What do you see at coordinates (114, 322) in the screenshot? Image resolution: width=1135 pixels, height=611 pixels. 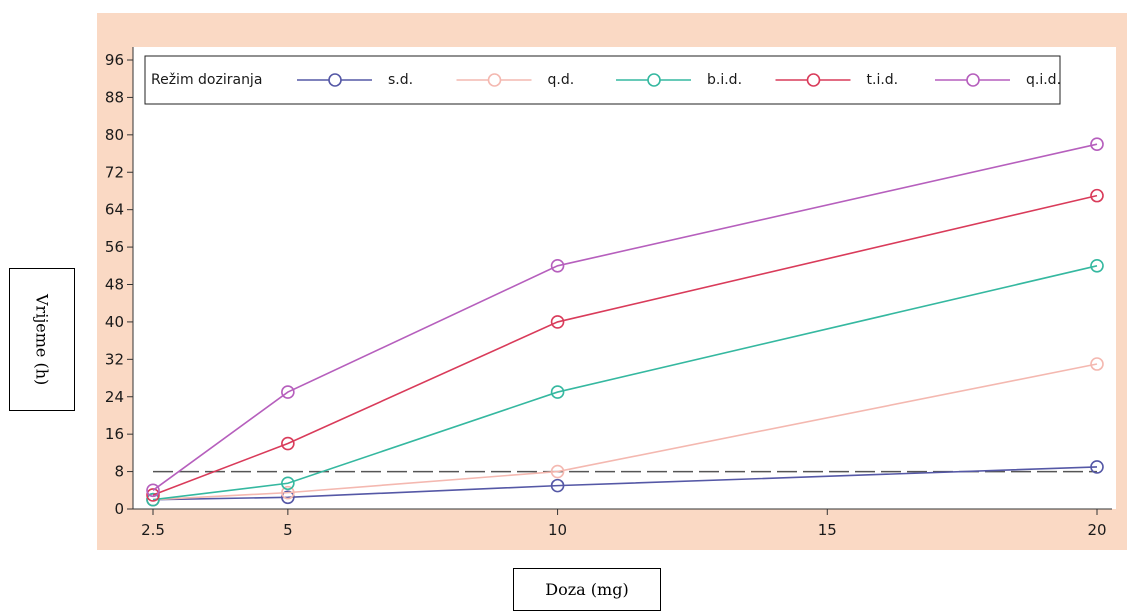 I see `y-tick-label: 40` at bounding box center [114, 322].